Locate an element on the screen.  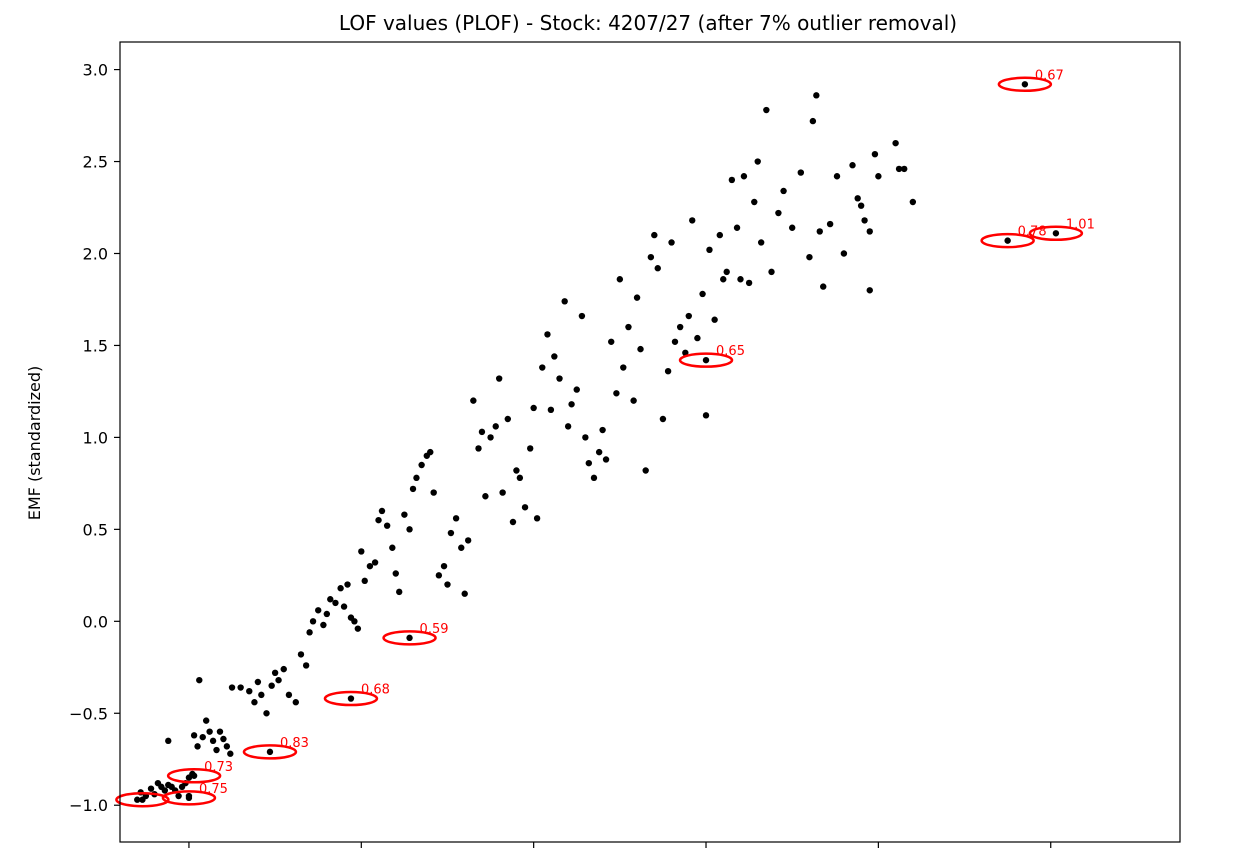
lof-annotation: 0.73 is located at coordinates (218, 767).